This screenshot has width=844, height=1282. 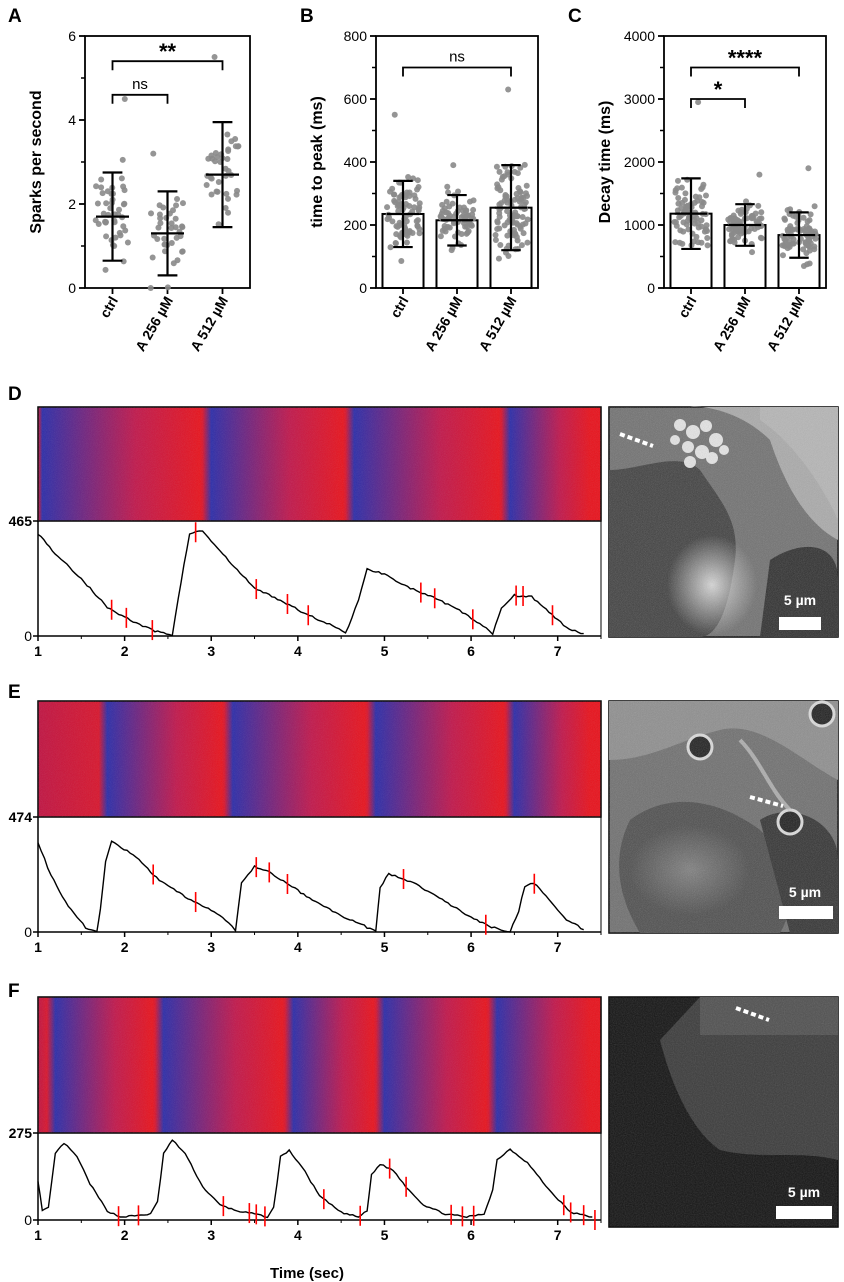 I want to click on scale-bar-label: 5 µm, so click(x=805, y=892).